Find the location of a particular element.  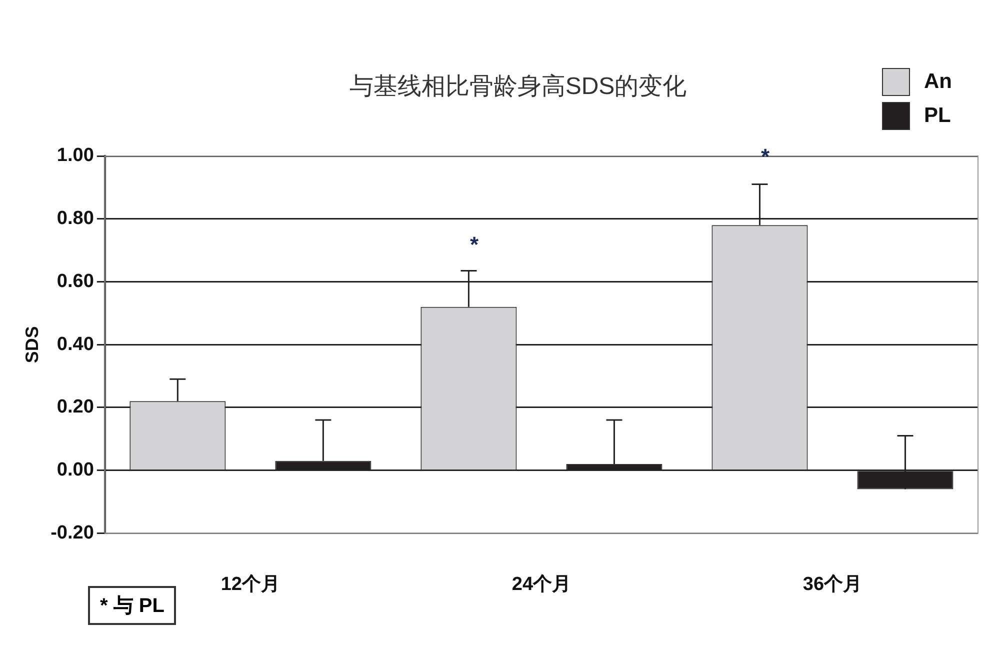

chart-title: 与基线相比骨龄身高SDS的变化 is located at coordinates (518, 87).